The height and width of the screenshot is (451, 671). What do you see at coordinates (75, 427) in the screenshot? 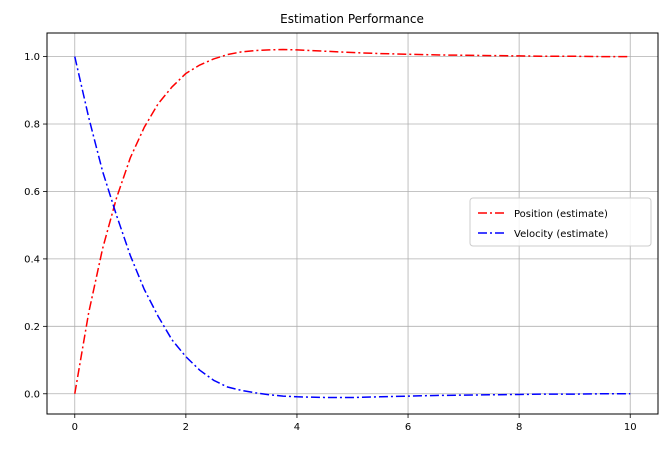
I see `x-tick-label: 0` at bounding box center [75, 427].